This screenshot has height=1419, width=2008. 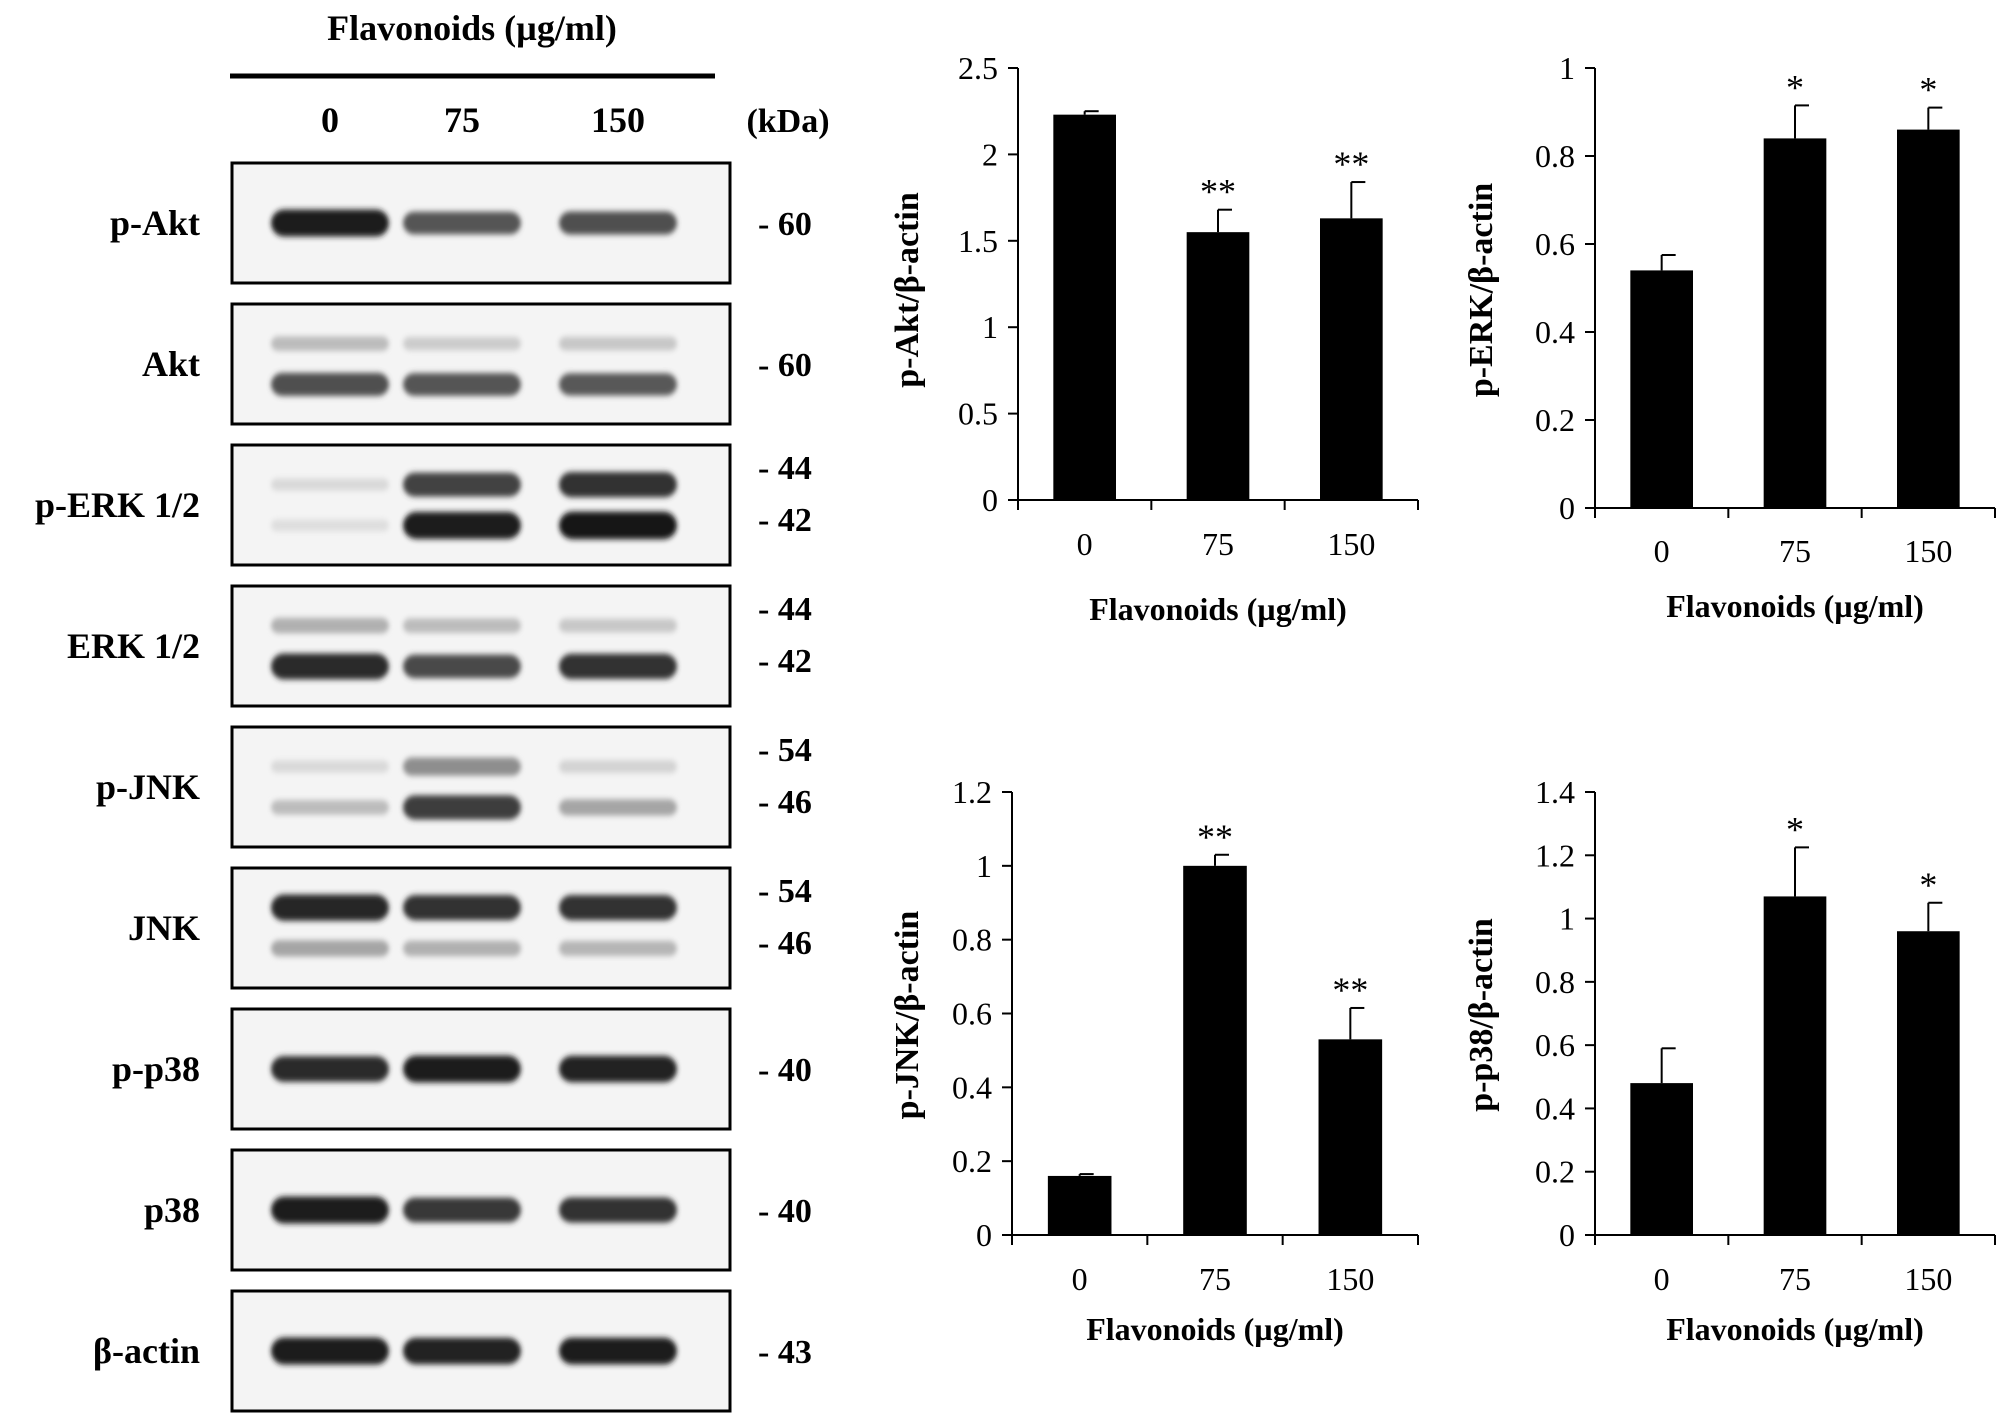 I want to click on y-axis-label: p-Akt/β-actin, so click(x=907, y=290).